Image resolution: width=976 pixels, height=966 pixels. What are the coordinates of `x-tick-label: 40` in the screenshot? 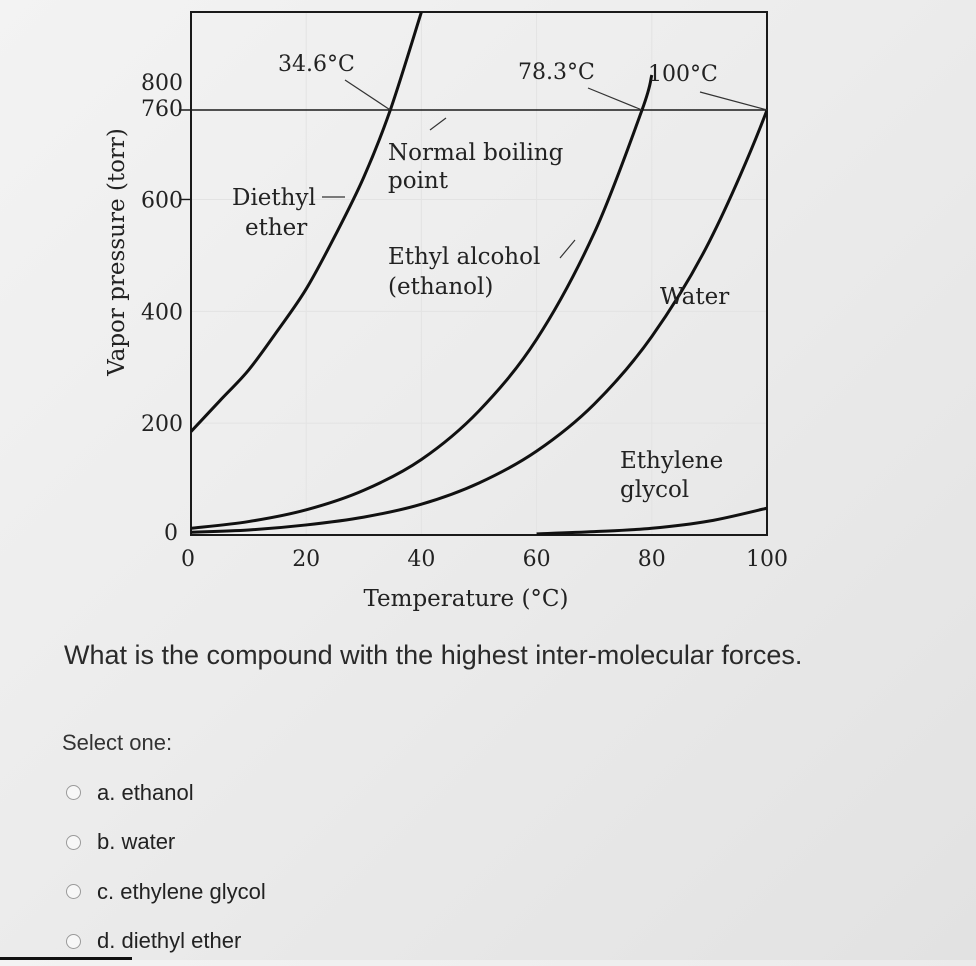 It's located at (421, 559).